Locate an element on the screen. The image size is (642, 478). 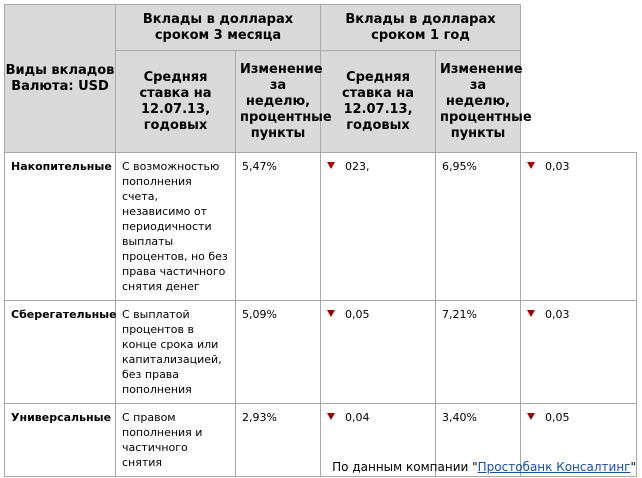
source-prefix: По данным компании " is located at coordinates (405, 467).